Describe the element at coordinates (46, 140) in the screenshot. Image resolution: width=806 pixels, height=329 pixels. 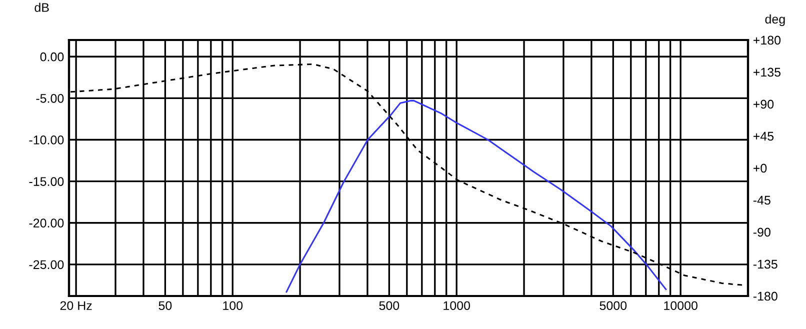
I see `y-tick-label: -10.00` at that location.